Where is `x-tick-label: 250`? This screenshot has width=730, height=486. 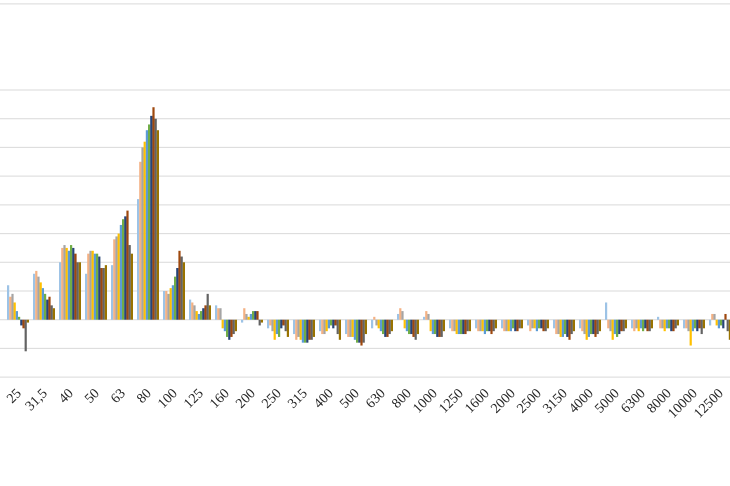
x-tick-label: 250 is located at coordinates (271, 398).